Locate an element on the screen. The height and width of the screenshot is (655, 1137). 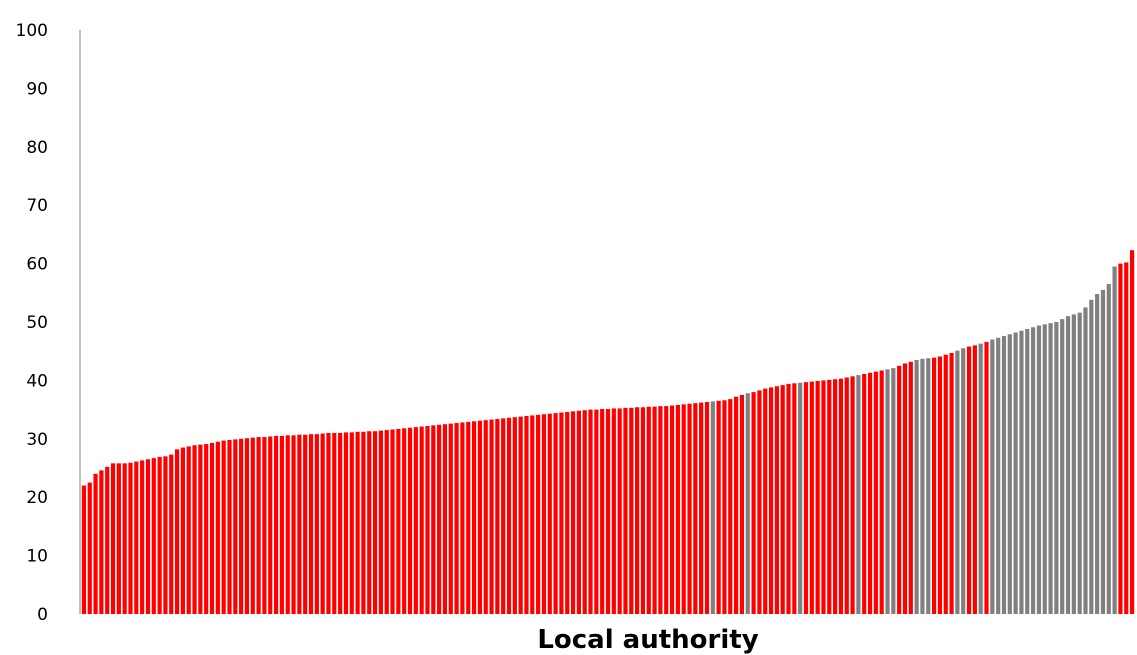
y-axis-ticks: 0 10 20 30 40 50 60 70 80 90 100 is located at coordinates (32, 323).